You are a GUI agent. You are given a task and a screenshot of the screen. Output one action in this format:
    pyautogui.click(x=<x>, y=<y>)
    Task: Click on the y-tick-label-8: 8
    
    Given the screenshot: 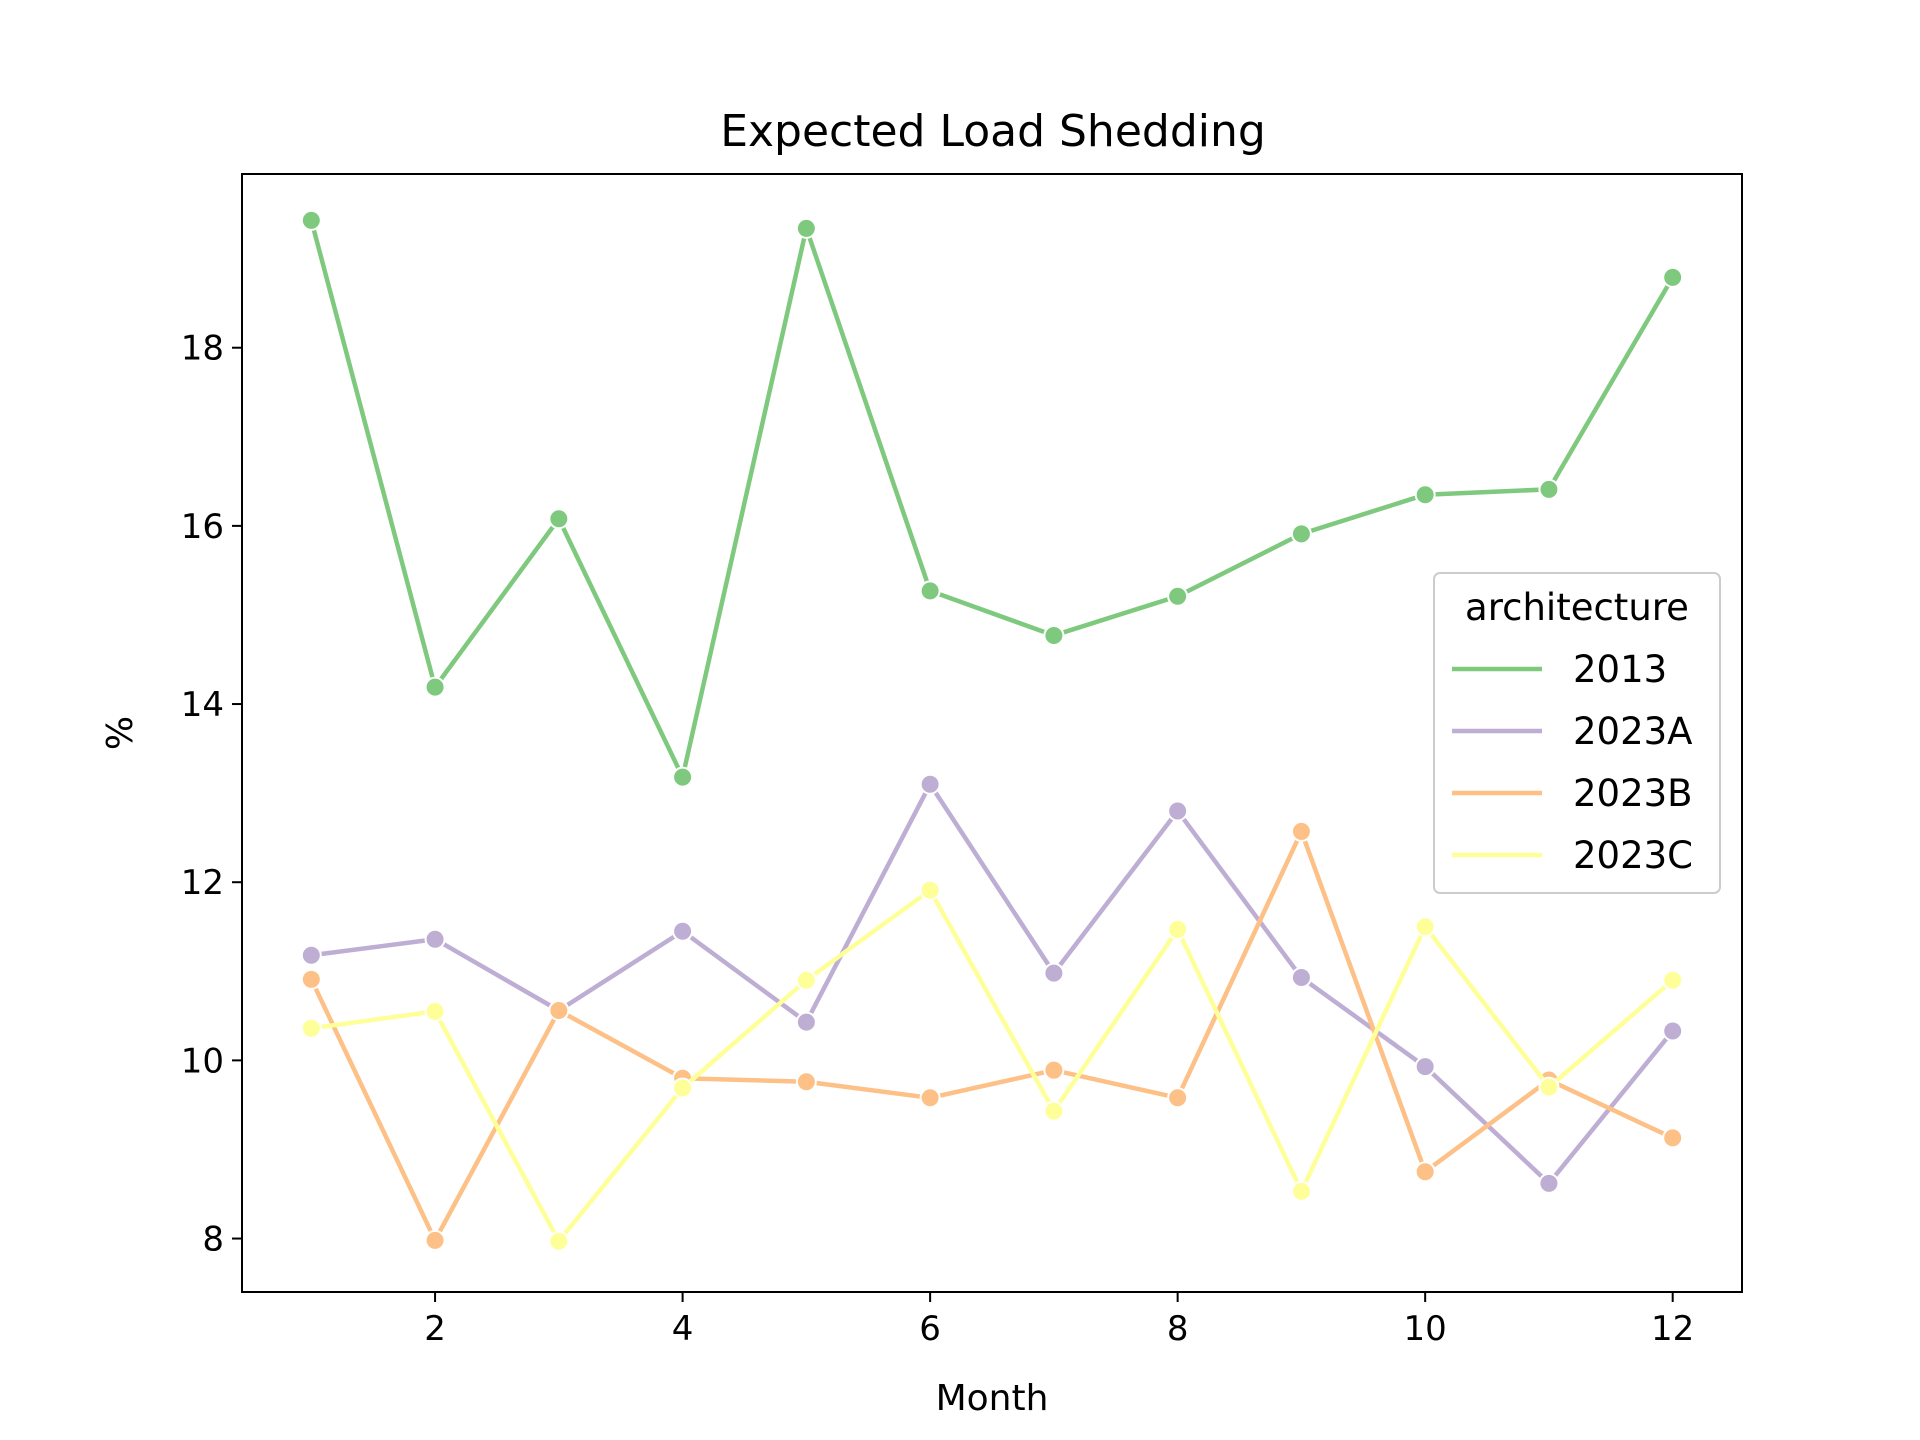 What is the action you would take?
    pyautogui.click(x=213, y=1240)
    